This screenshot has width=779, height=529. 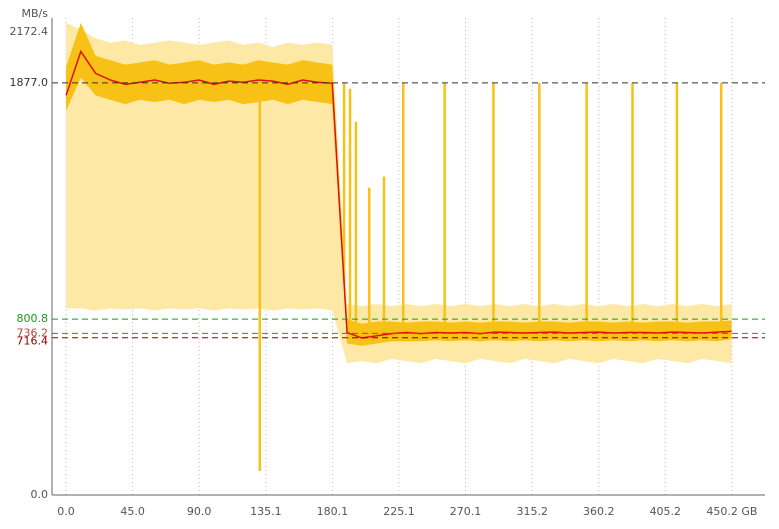 What do you see at coordinates (731, 511) in the screenshot?
I see `x-tick-label: 450.2 GB` at bounding box center [731, 511].